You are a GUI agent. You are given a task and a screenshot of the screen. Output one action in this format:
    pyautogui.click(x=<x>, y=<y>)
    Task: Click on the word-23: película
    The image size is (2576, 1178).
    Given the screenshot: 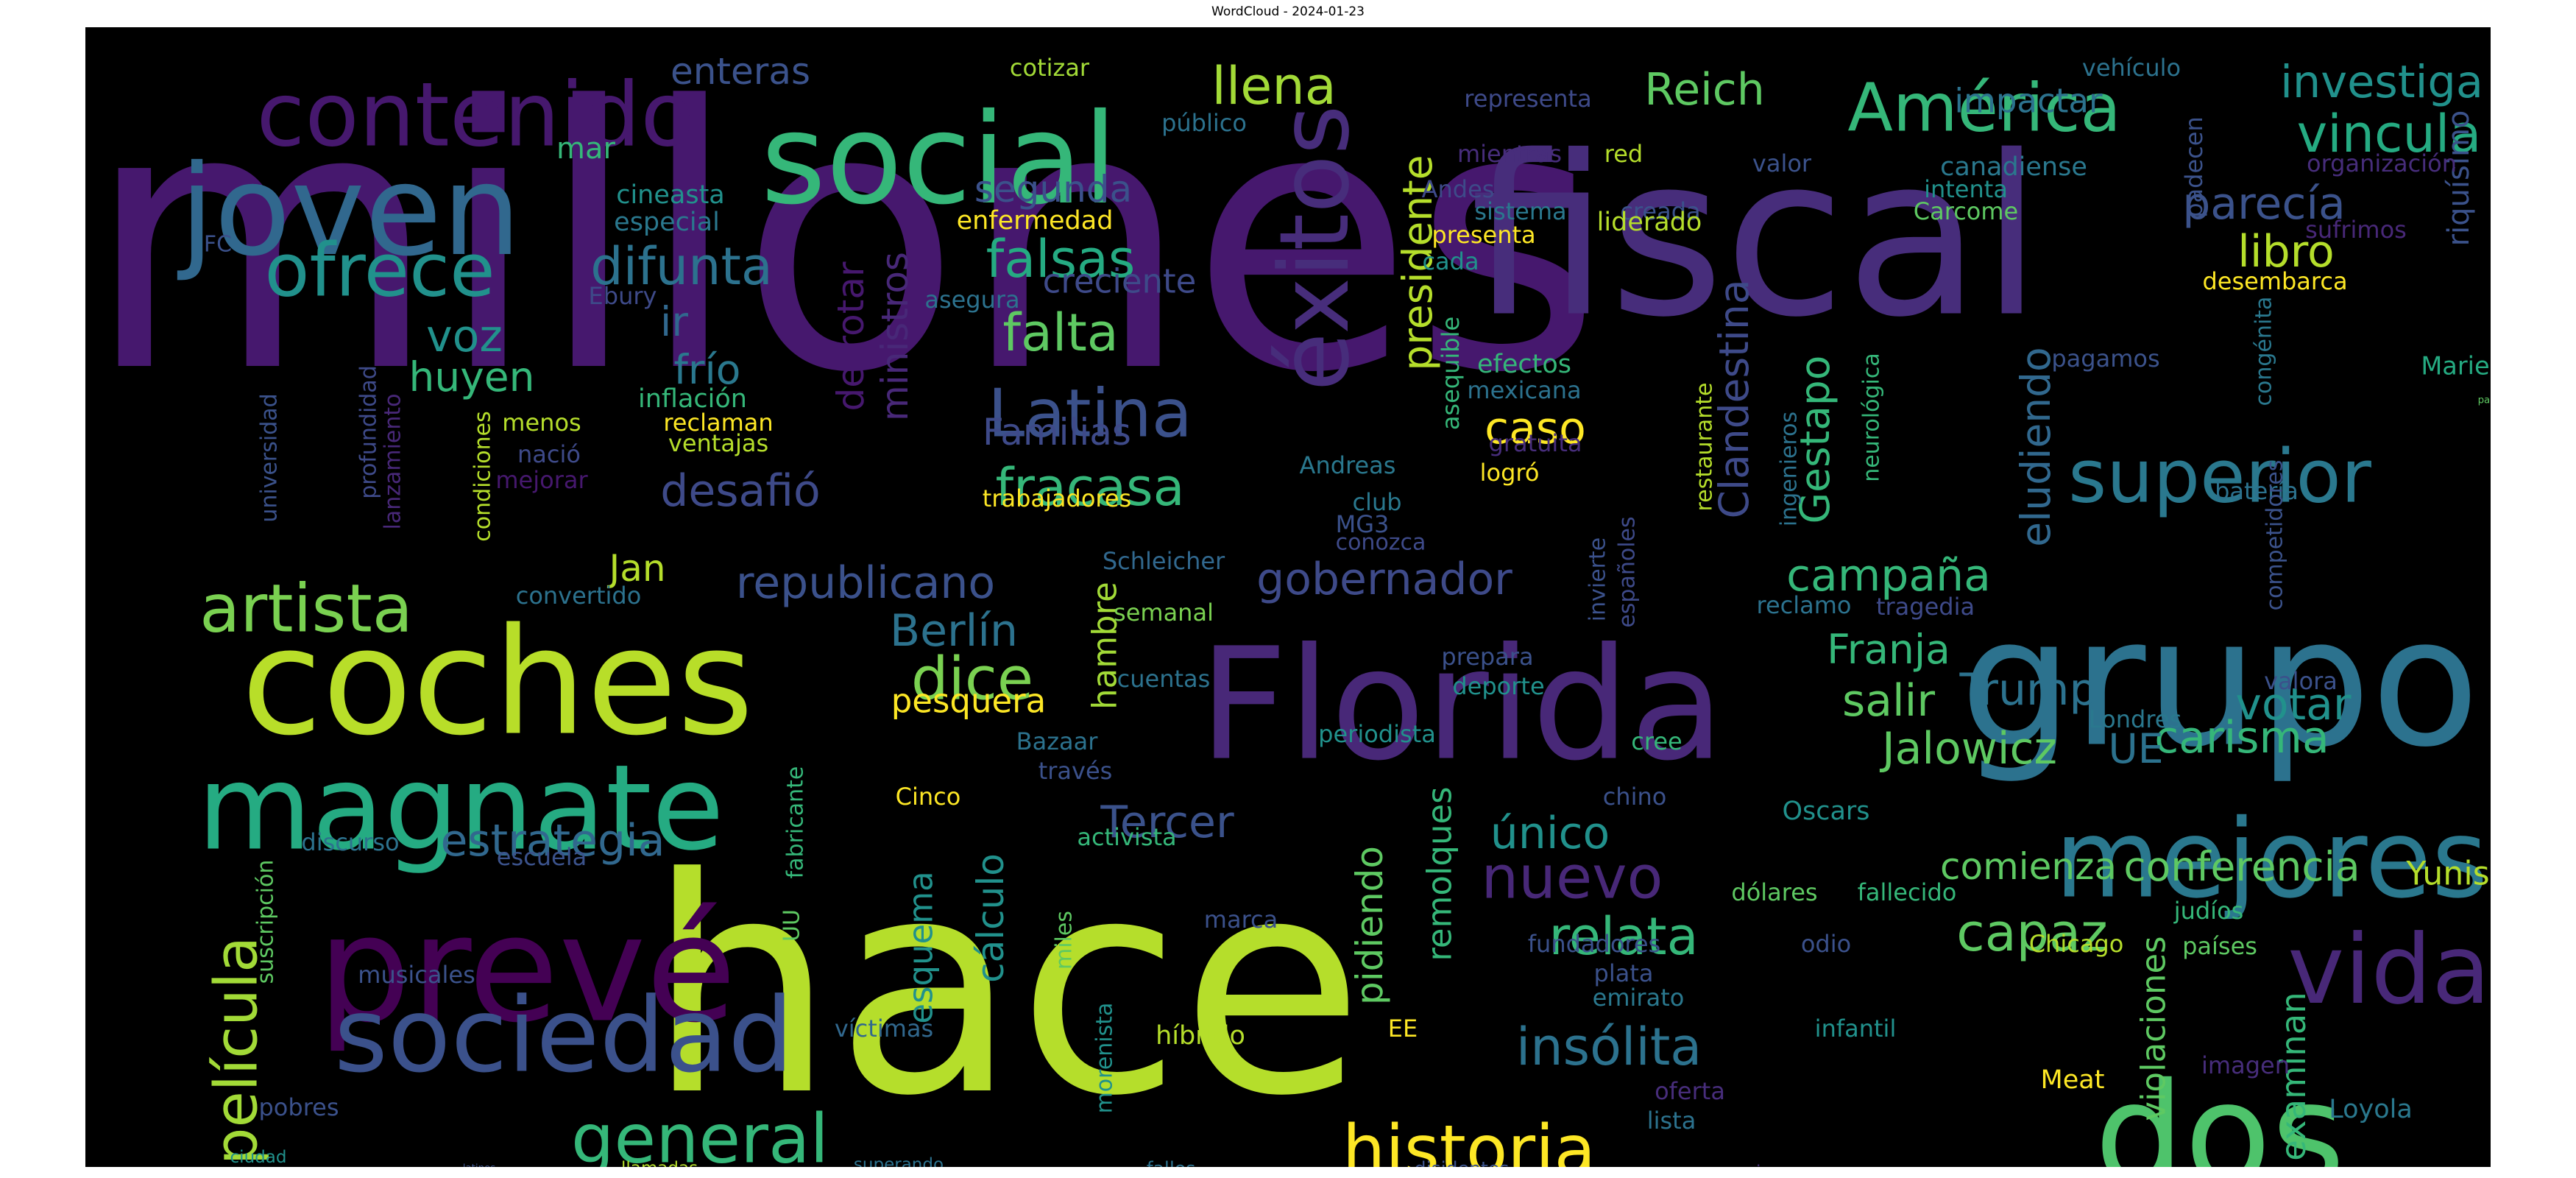 What is the action you would take?
    pyautogui.click(x=236, y=1051)
    